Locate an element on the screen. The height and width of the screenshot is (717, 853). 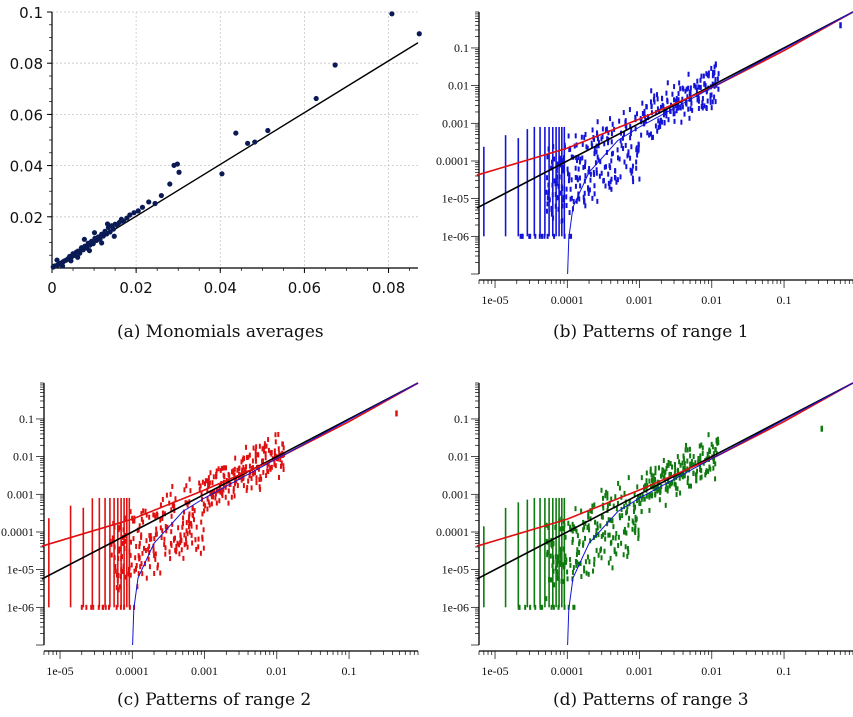
tick-label-y: 0.1 is located at coordinates (461, 48).